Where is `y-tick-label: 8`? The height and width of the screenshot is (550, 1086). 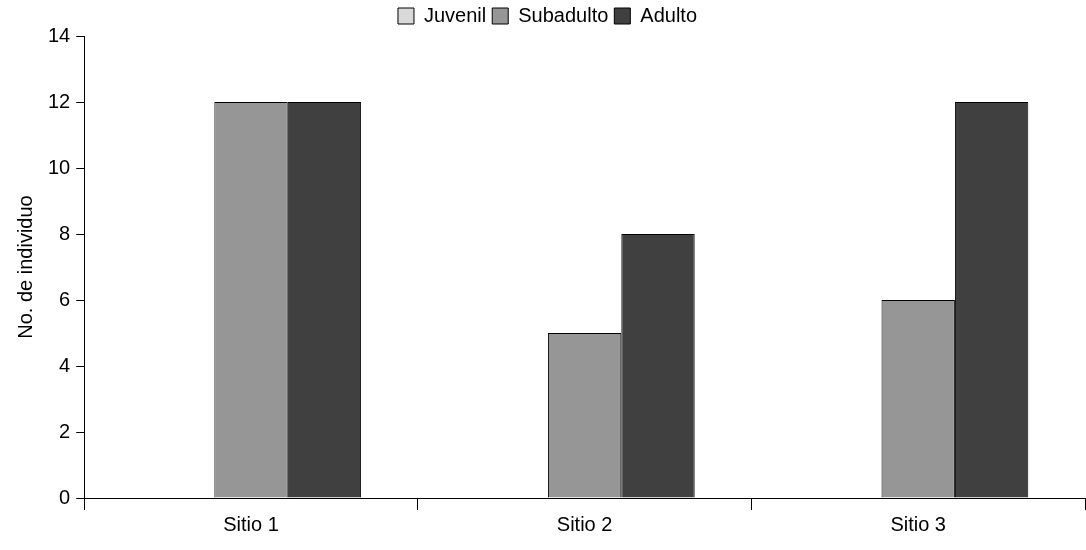
y-tick-label: 8 is located at coordinates (65, 232).